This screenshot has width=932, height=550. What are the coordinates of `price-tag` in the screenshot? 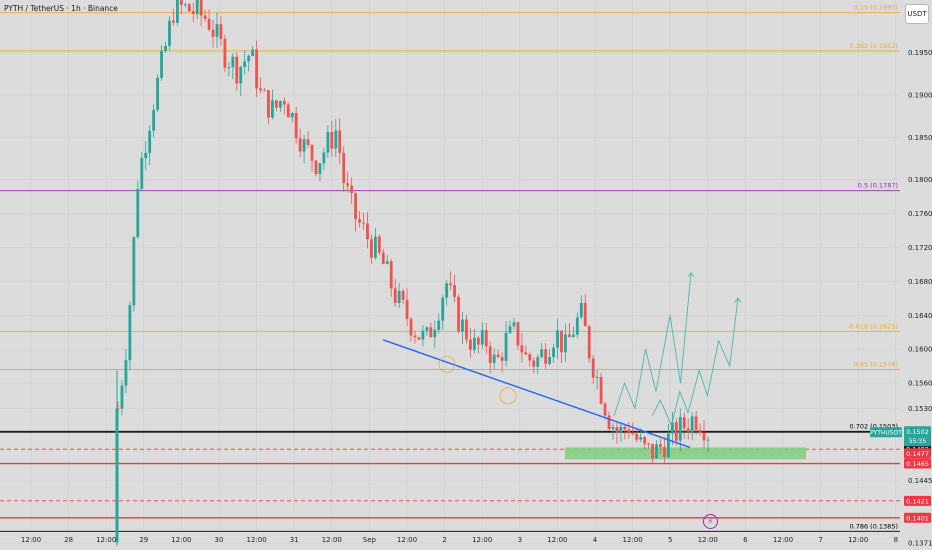 It's located at (917, 453).